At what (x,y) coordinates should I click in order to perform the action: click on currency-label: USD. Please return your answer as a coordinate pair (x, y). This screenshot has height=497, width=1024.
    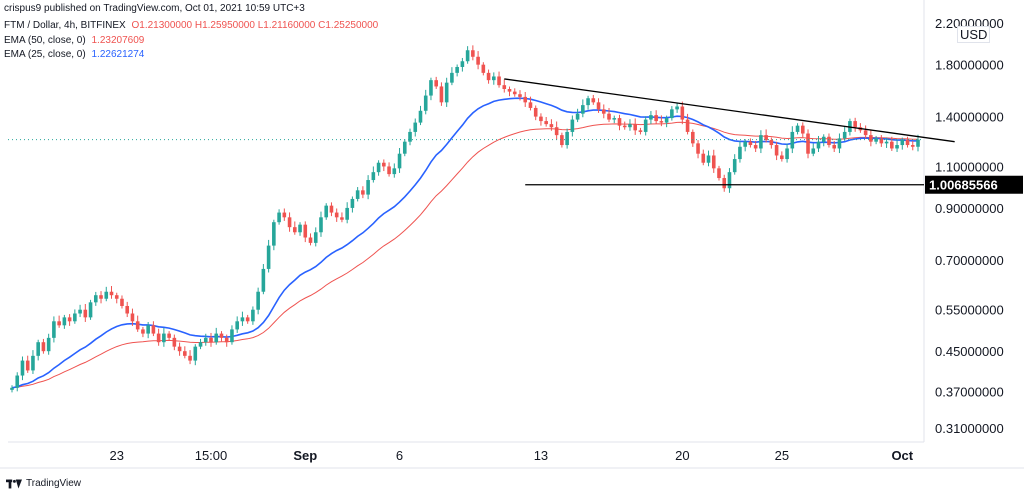
    Looking at the image, I should click on (974, 34).